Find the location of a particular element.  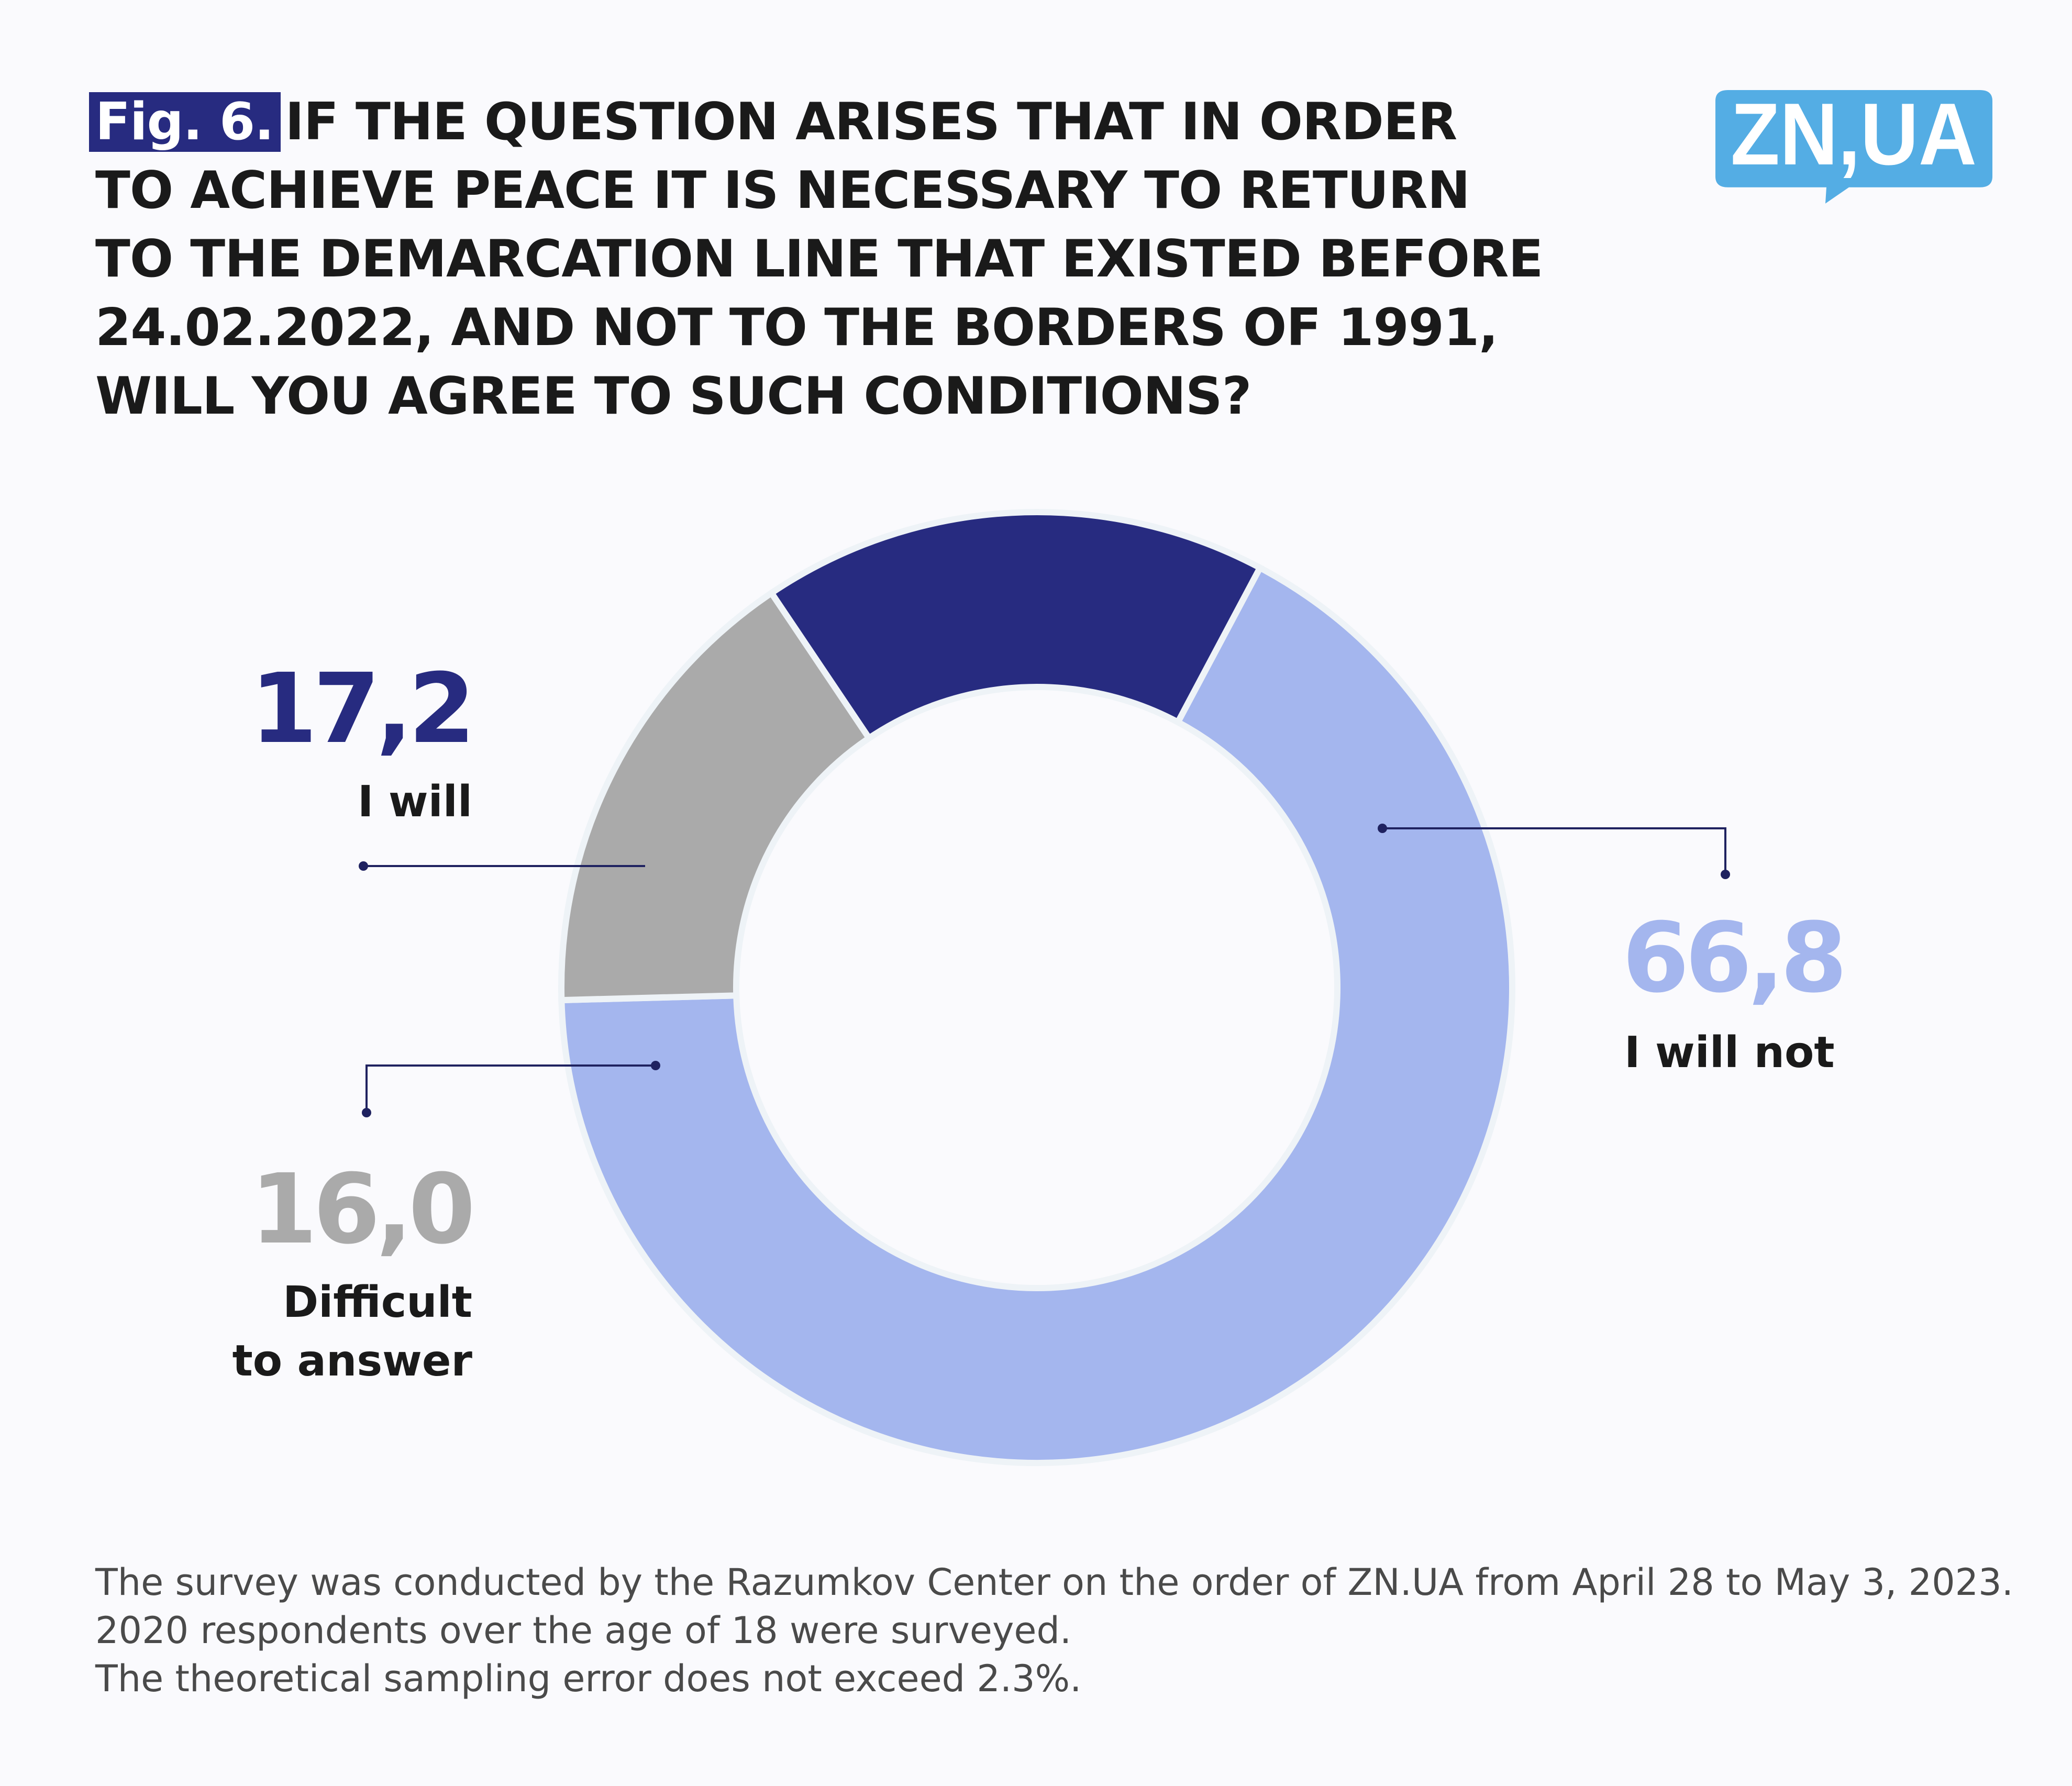

value-label-difficult: 16,0 is located at coordinates (362, 1209).